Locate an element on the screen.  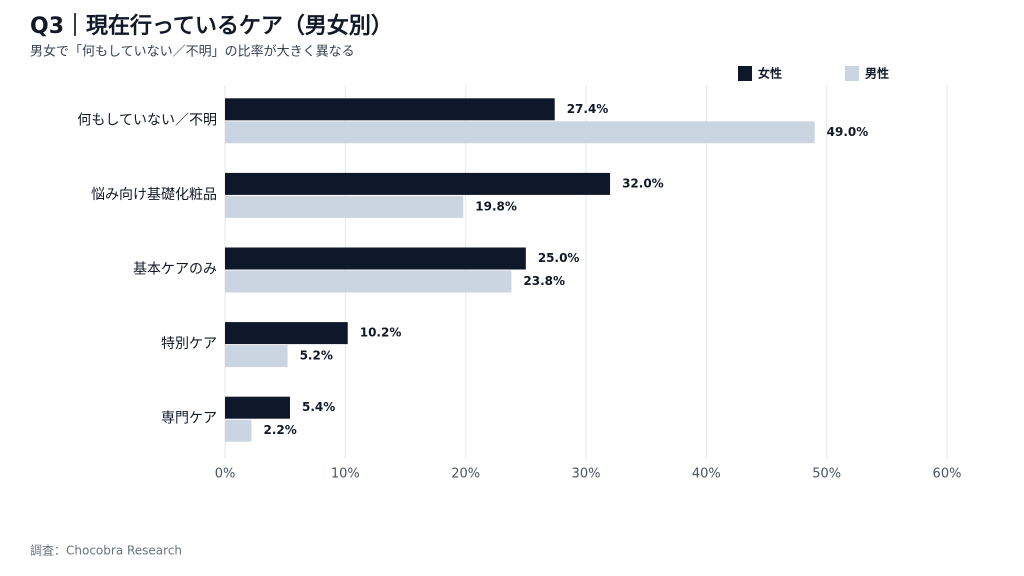
legend-label: 男性 is located at coordinates (877, 73).